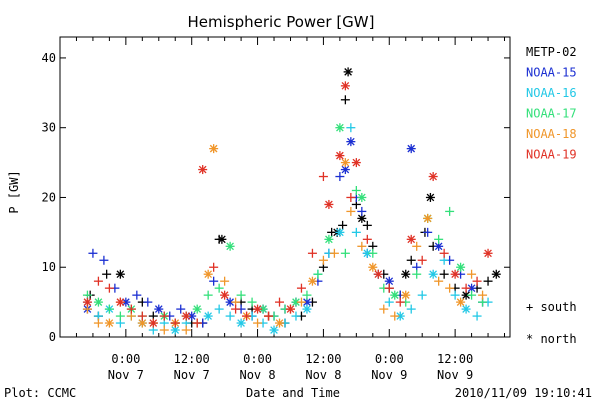 The height and width of the screenshot is (400, 600). I want to click on legend-entry: NOAA-18, so click(551, 134).